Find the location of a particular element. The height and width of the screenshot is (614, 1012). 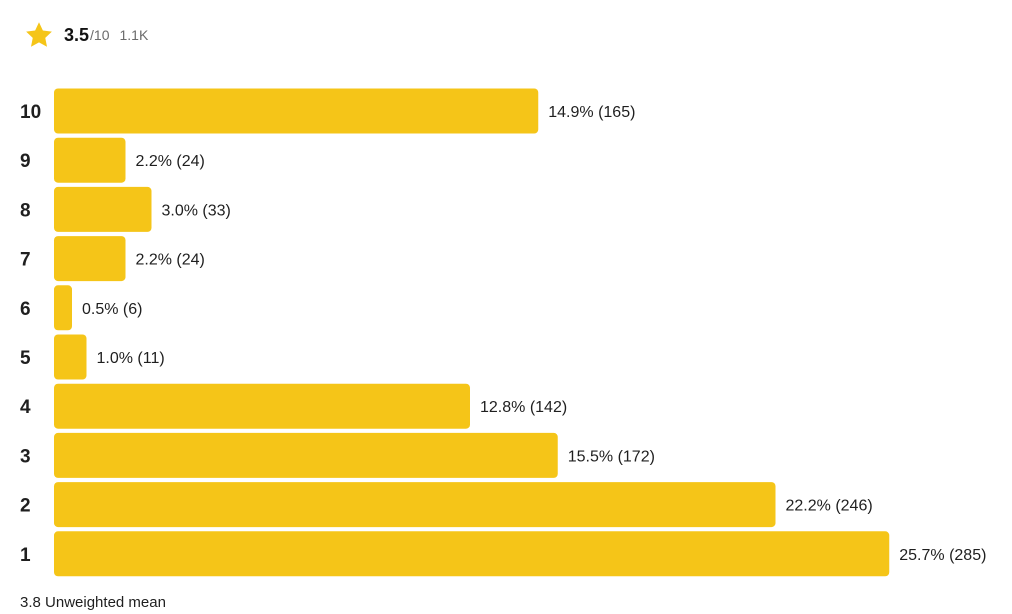

star-icon is located at coordinates (39, 34).